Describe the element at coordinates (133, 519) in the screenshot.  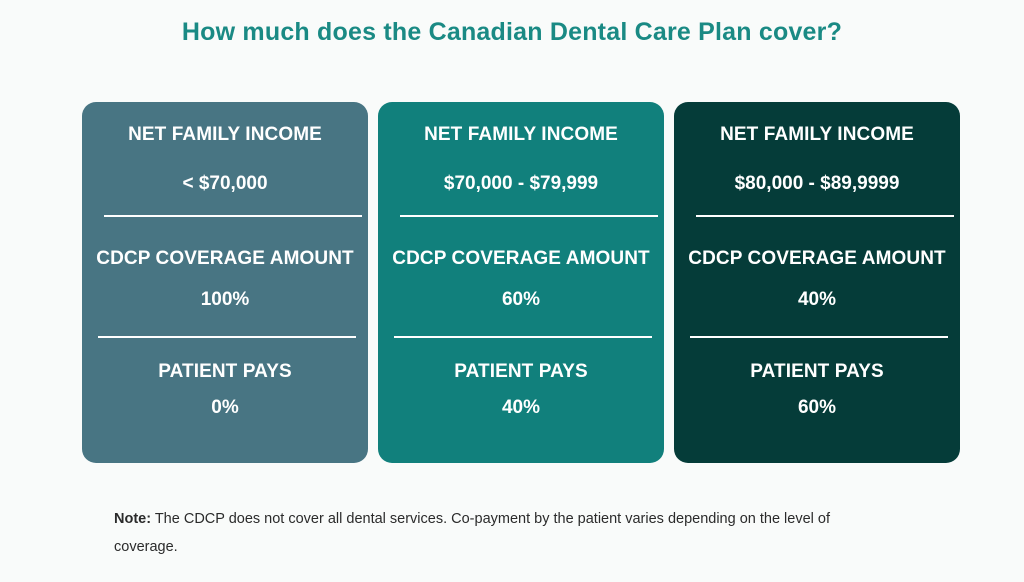
I see `note-label: Note:` at that location.